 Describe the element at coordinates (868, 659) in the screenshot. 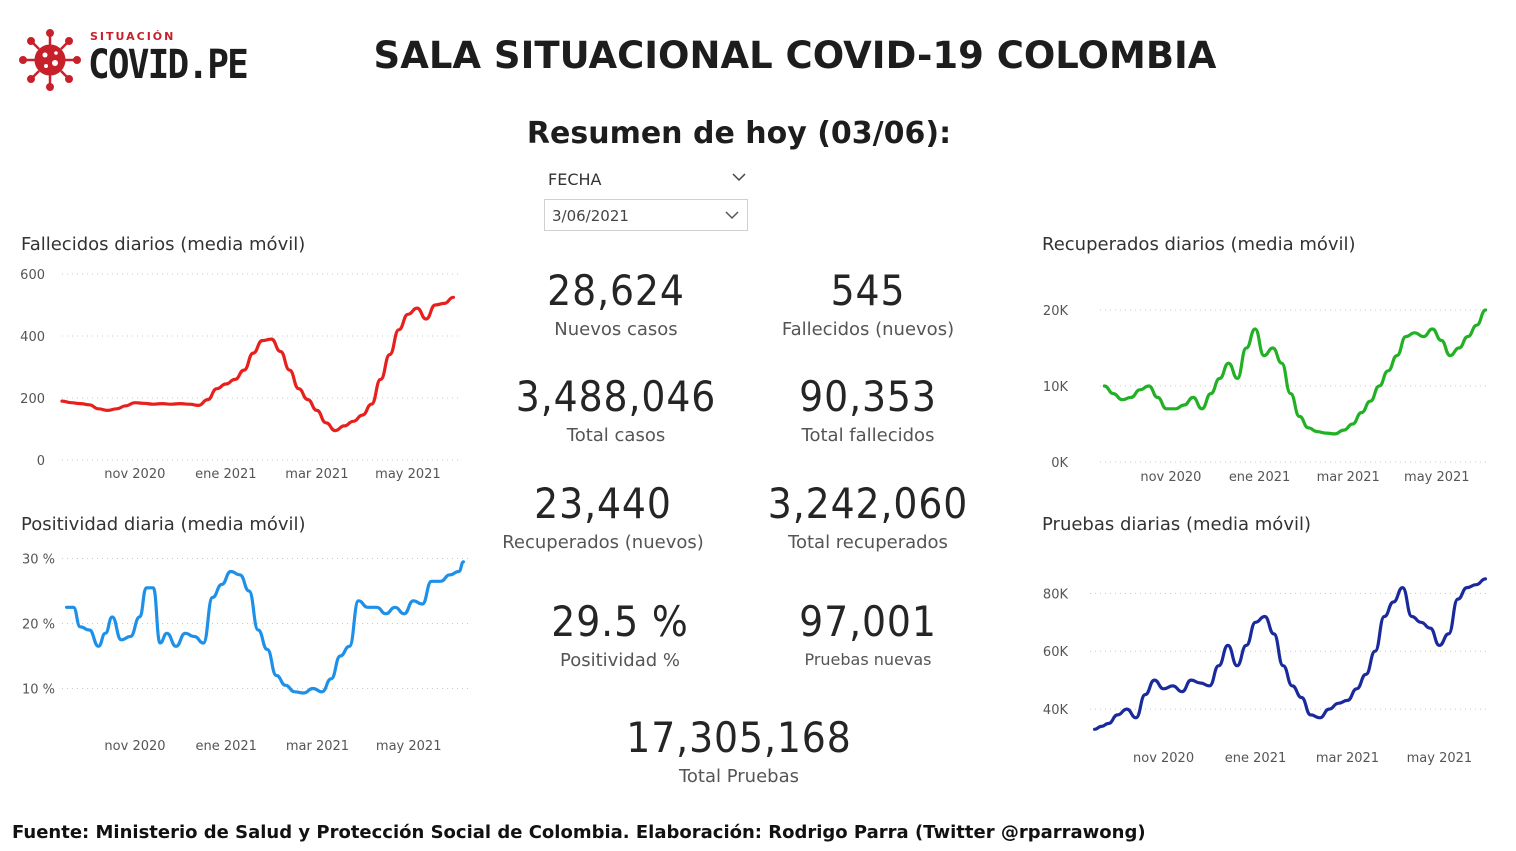

I see `kpi-label: Pruebas nuevas` at that location.